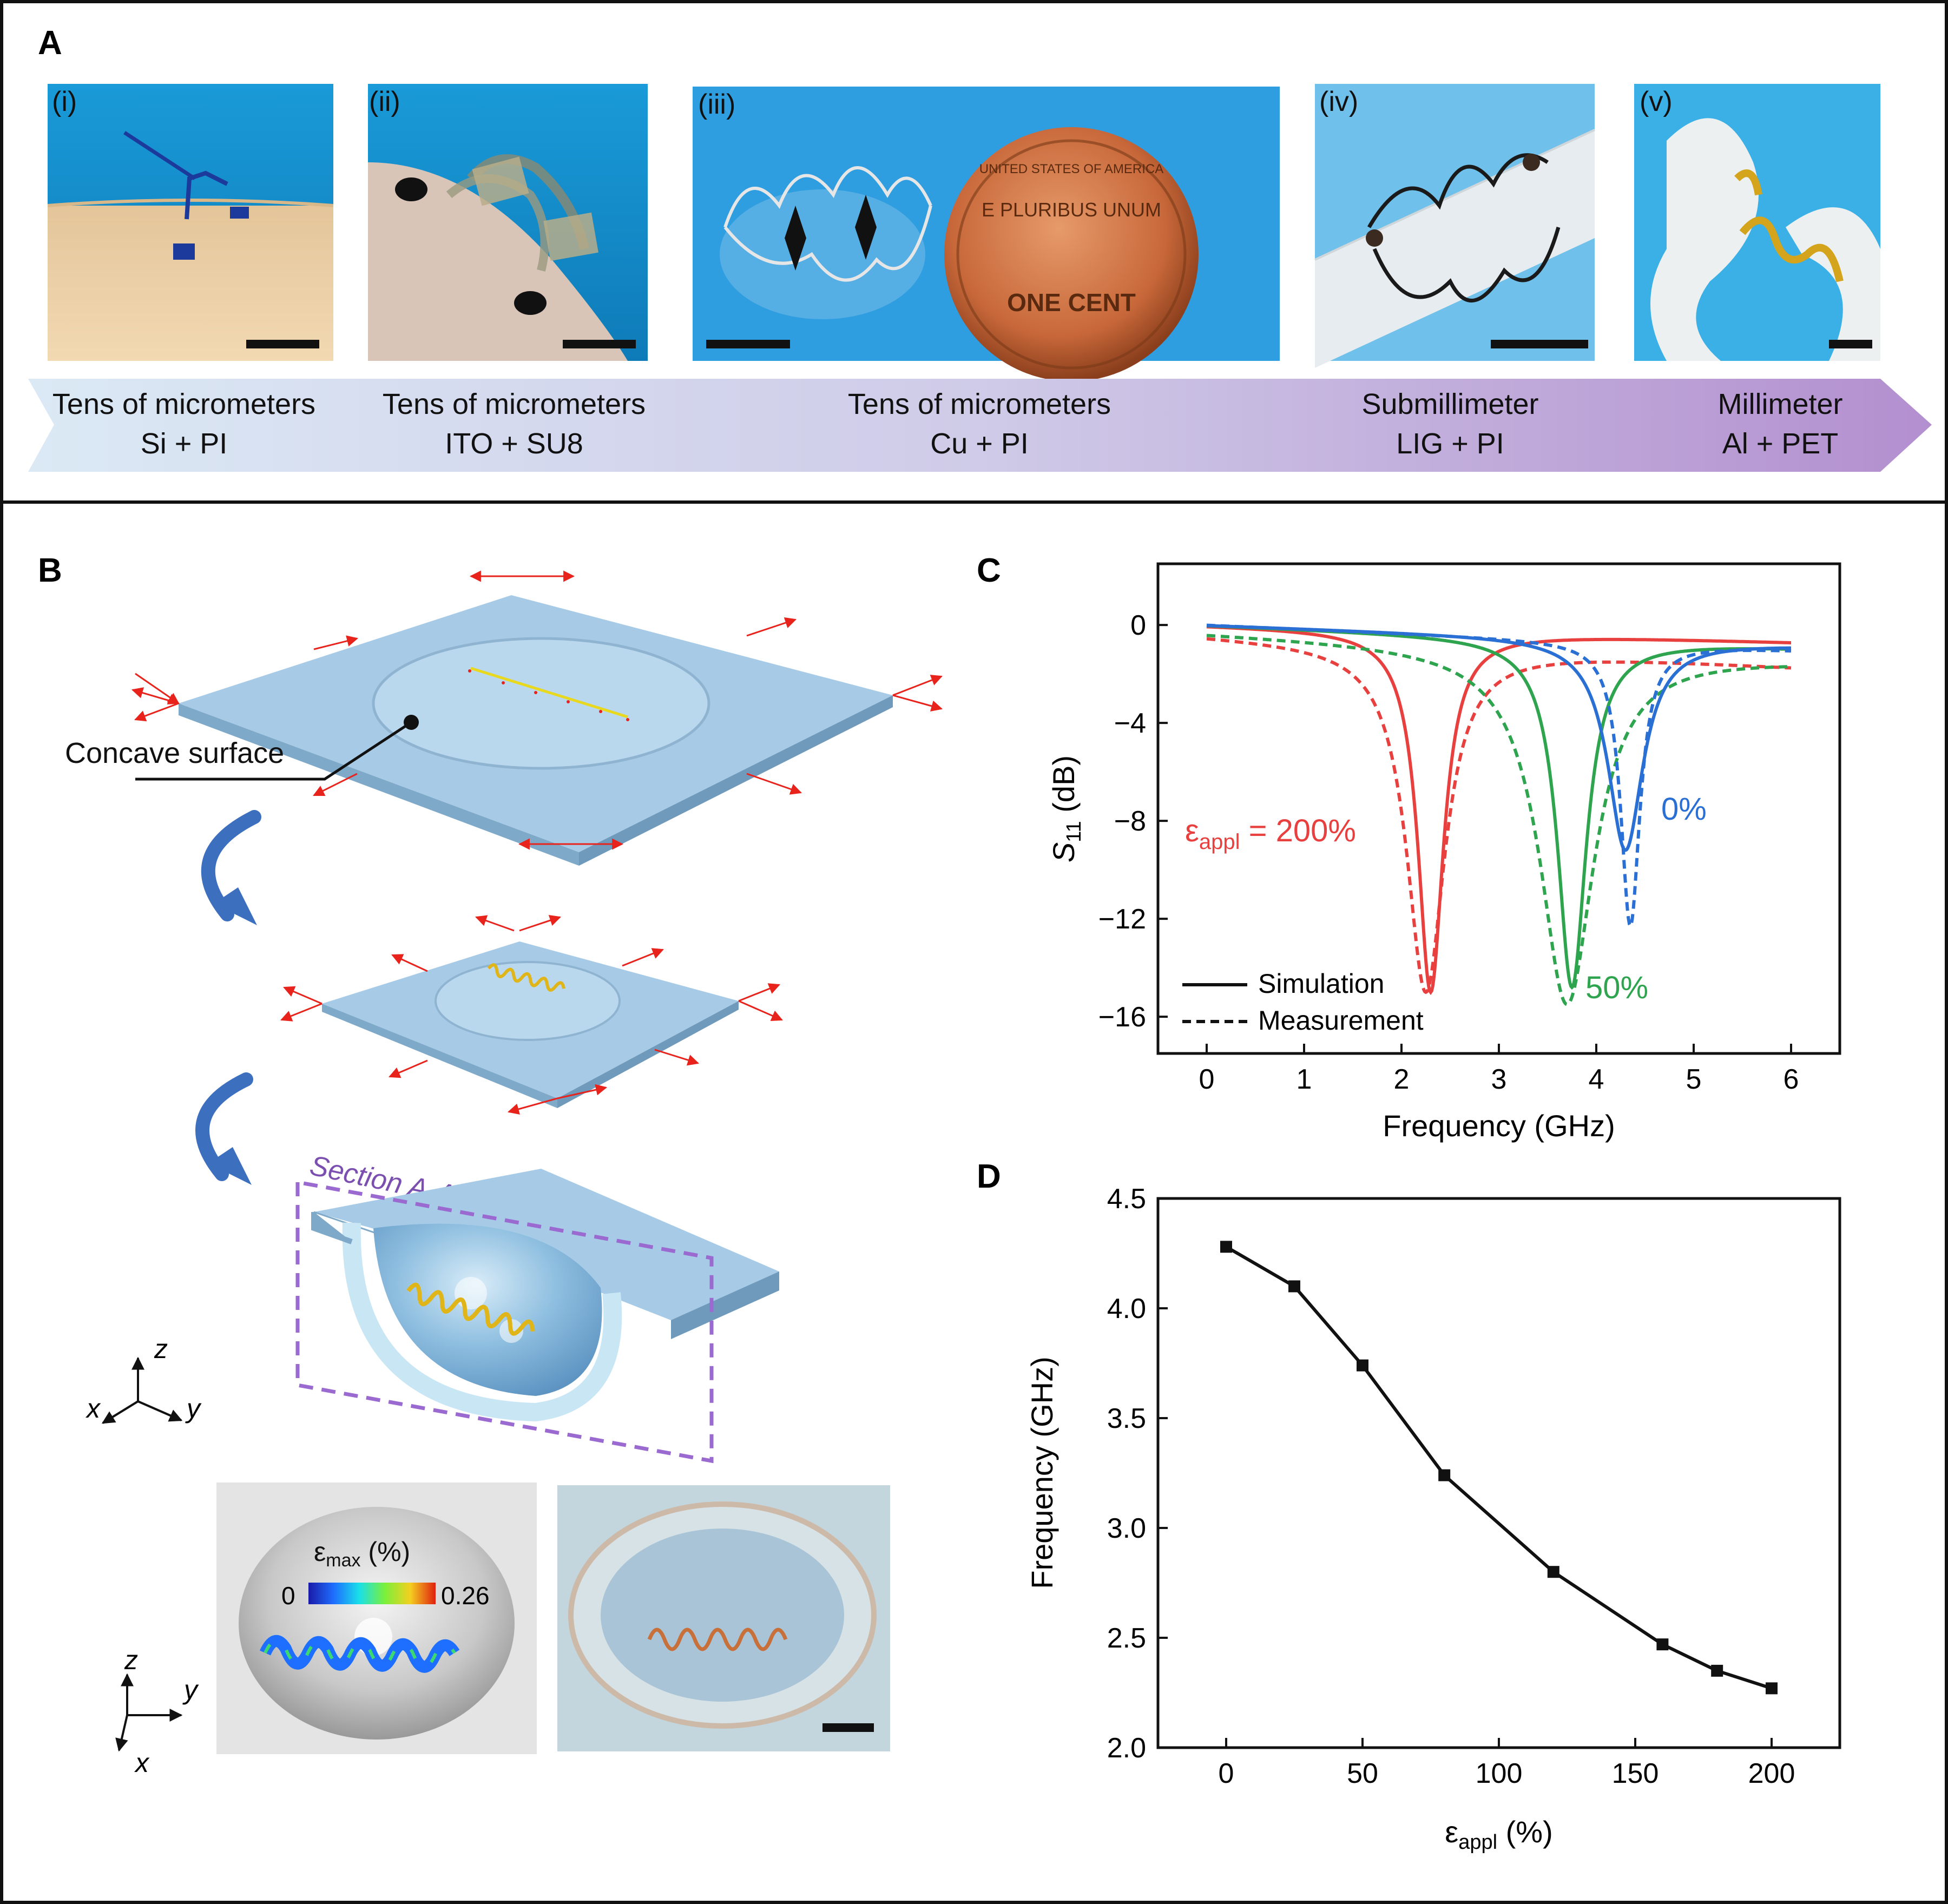 The width and height of the screenshot is (1948, 1904). What do you see at coordinates (1850, 344) in the screenshot?
I see `scale-bar-v` at bounding box center [1850, 344].